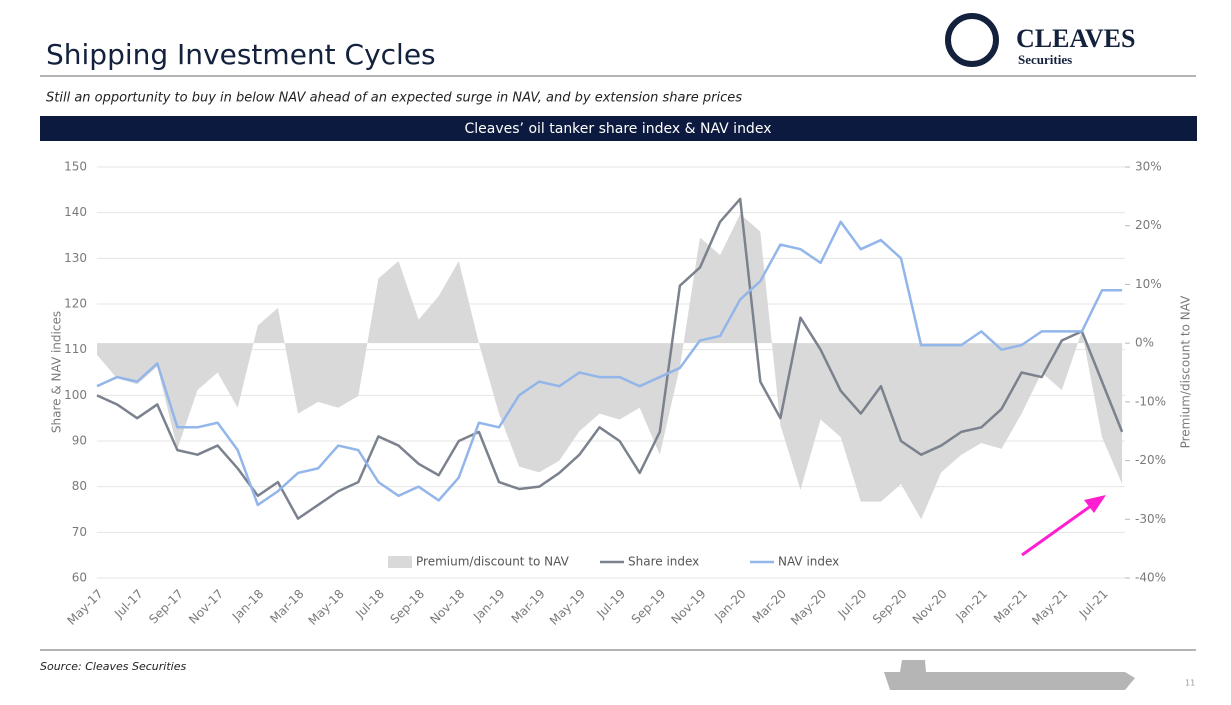  I want to click on y-tick-label: 100, so click(75, 395).